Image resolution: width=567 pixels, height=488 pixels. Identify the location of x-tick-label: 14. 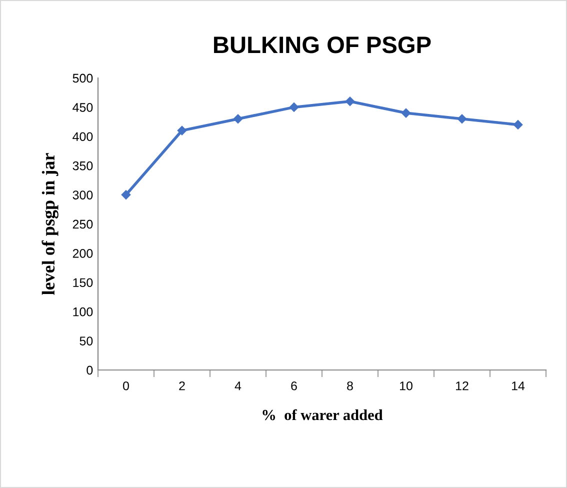
(518, 386).